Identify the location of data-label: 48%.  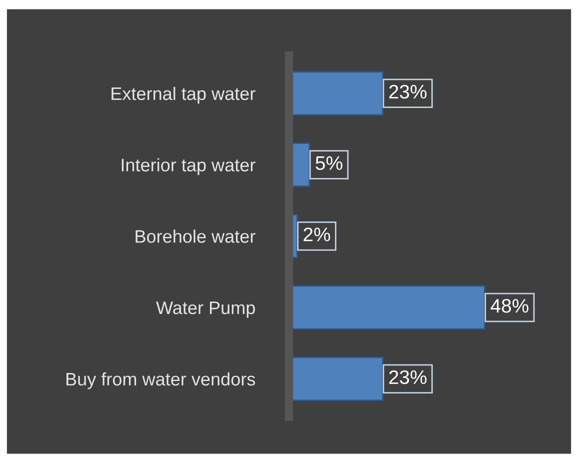
(509, 305).